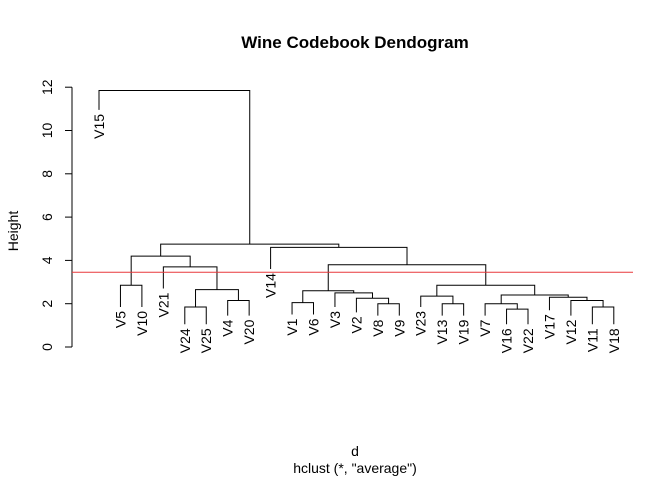 The image size is (672, 480). I want to click on leaf-label: V3, so click(335, 319).